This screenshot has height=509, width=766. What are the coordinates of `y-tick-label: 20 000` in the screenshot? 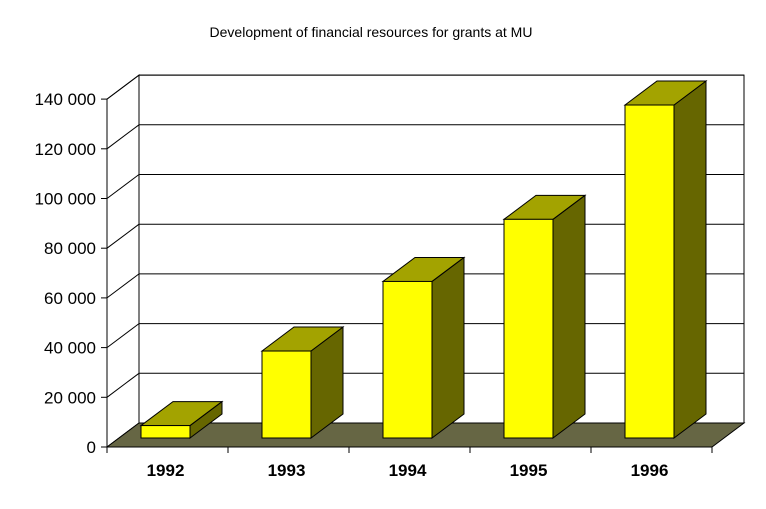 It's located at (70, 397).